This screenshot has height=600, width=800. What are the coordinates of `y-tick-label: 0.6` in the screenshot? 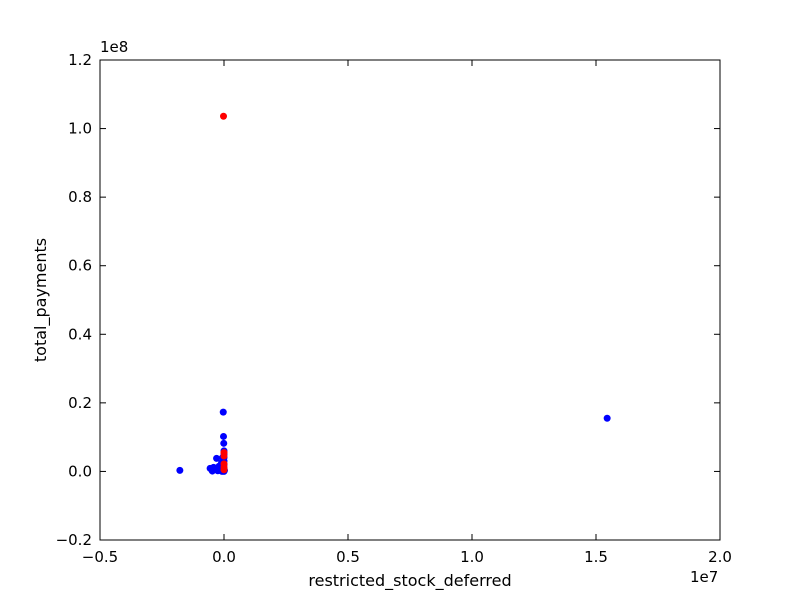 It's located at (80, 266).